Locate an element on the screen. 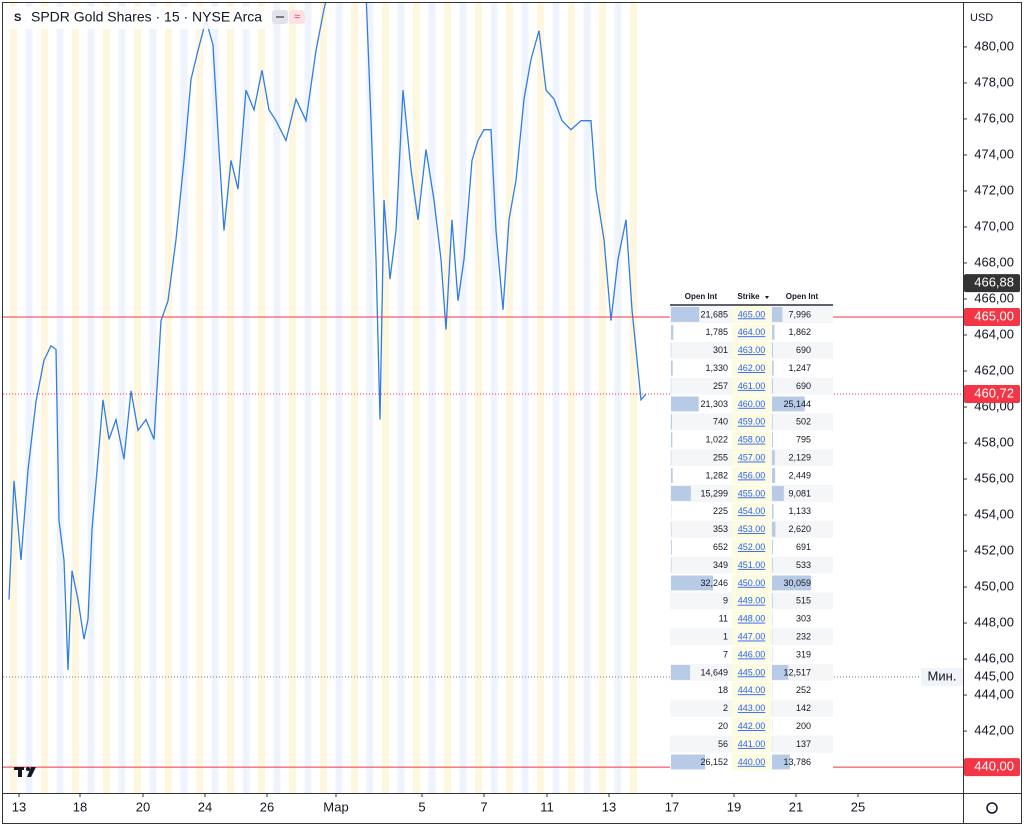  y-tick-label: 476,00 is located at coordinates (994, 117).